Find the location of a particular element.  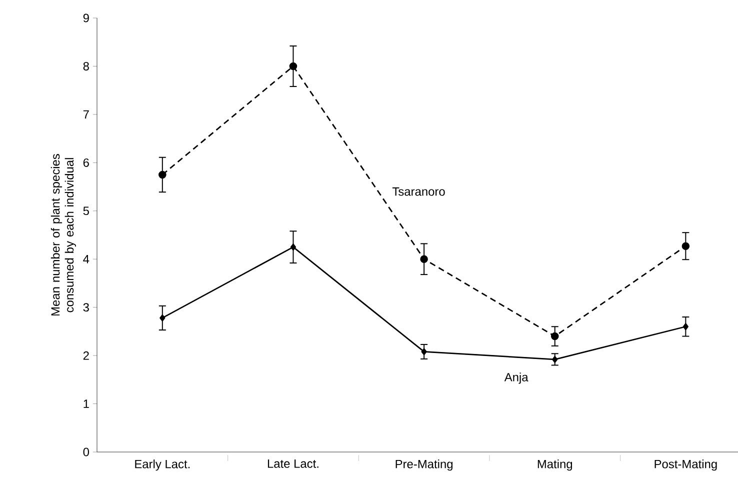

y-tick-label: 9 is located at coordinates (86, 18).